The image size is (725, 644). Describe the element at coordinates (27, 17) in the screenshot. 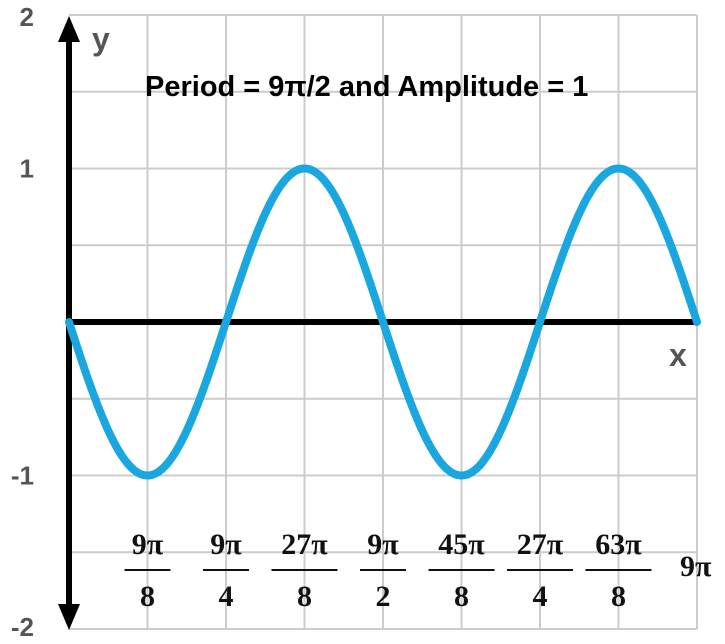

I see `y-tick-label: 2` at that location.